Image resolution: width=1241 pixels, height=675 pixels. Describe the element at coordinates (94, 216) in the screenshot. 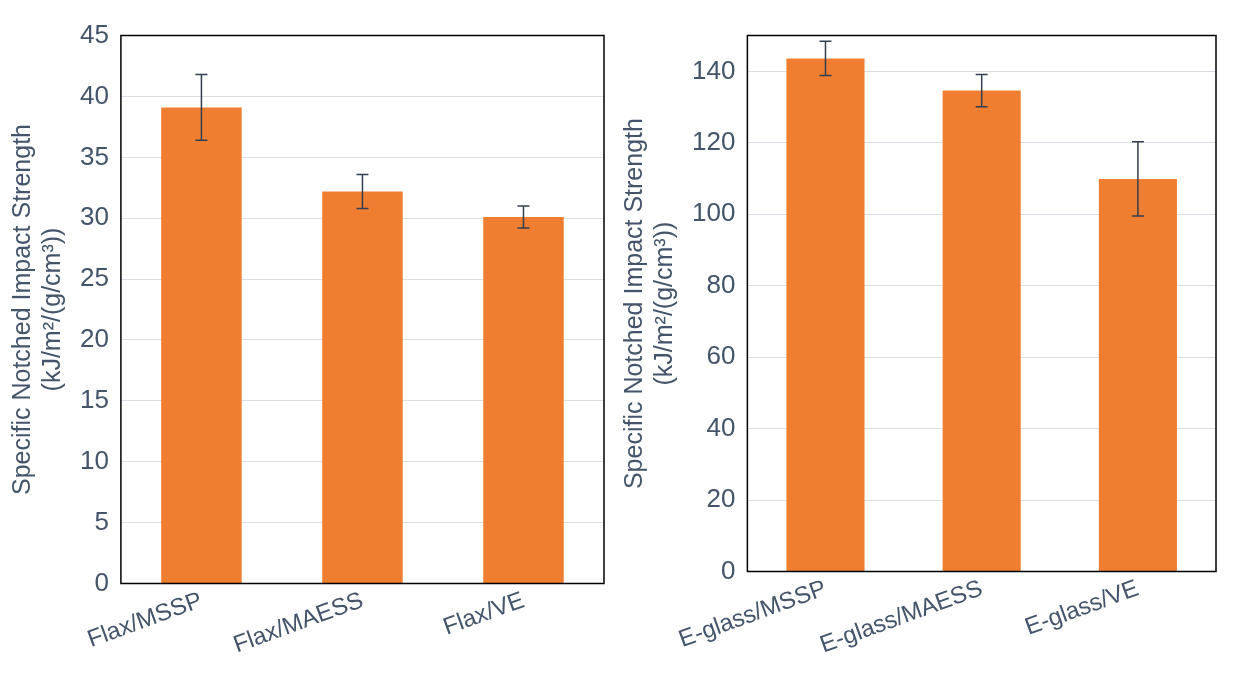

I see `y-tick-label: 30` at that location.